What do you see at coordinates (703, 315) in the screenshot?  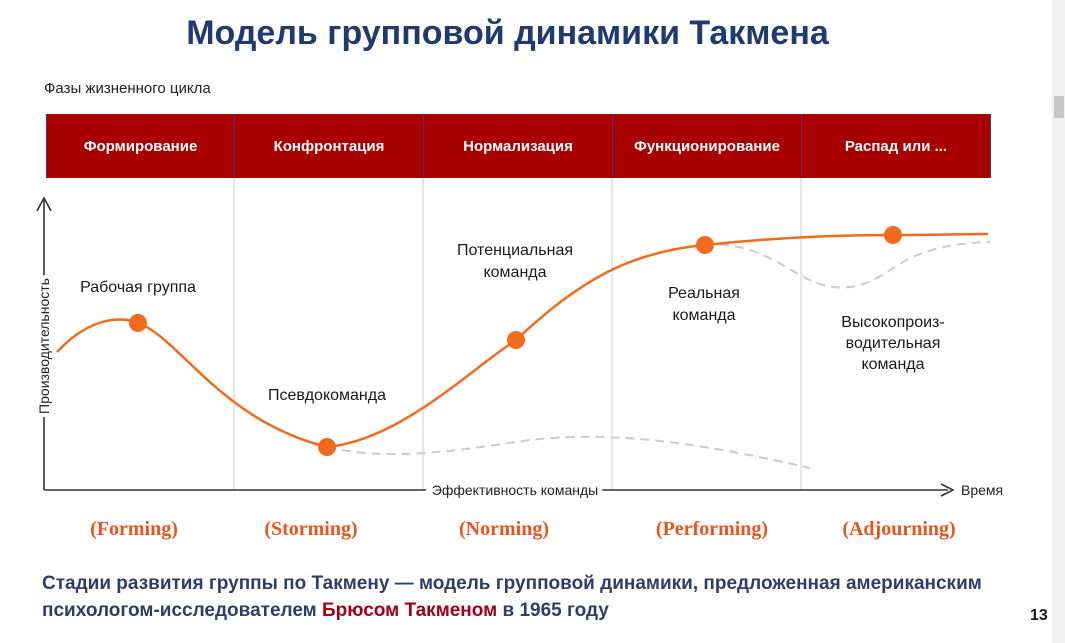 I see `stage-label-real-team: команда` at bounding box center [703, 315].